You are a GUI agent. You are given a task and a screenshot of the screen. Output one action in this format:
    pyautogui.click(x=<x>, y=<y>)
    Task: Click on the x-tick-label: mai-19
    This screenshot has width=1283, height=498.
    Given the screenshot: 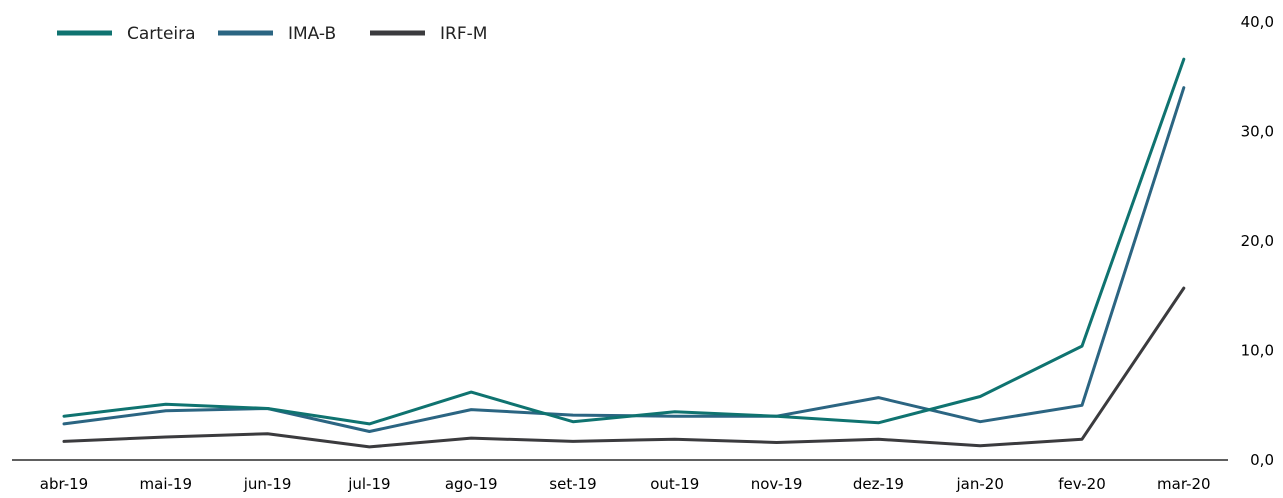 What is the action you would take?
    pyautogui.click(x=166, y=484)
    